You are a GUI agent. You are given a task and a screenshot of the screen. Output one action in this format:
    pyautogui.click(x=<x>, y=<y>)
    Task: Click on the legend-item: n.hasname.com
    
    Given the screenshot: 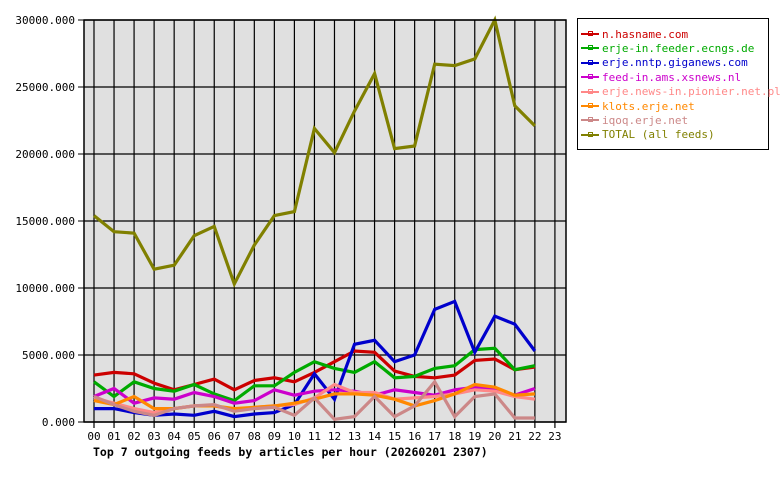 What is the action you would take?
    pyautogui.click(x=634, y=34)
    